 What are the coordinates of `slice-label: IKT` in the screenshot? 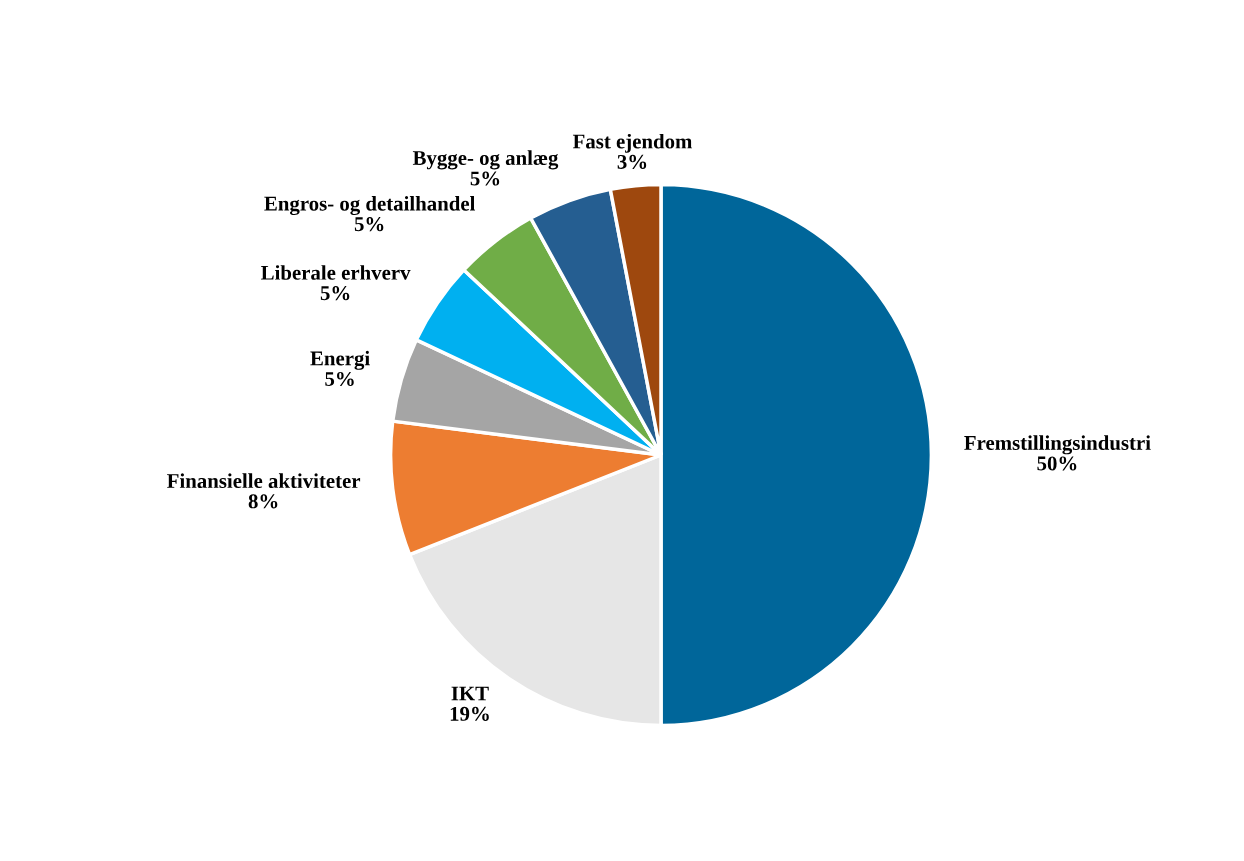 It's located at (470, 693).